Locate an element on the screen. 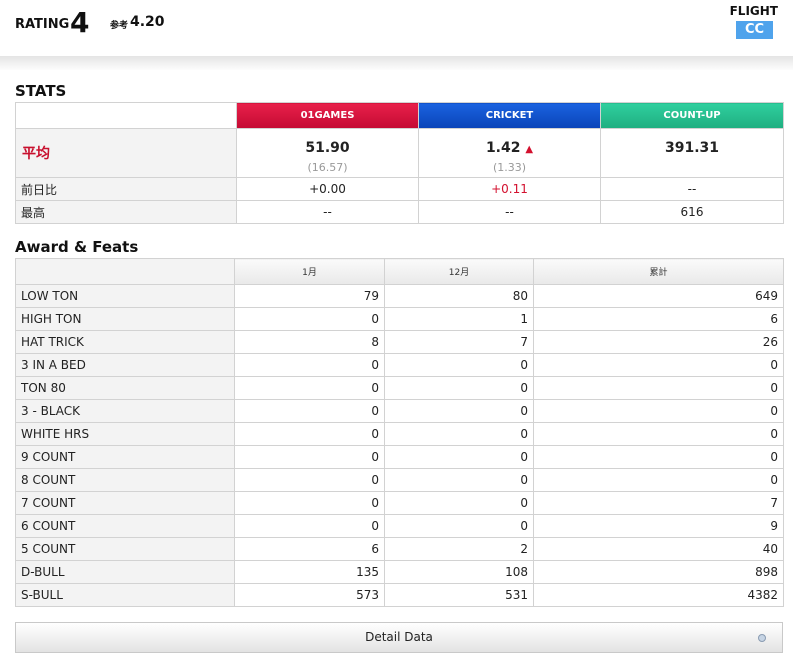  award-row-label: D-BULL is located at coordinates (125, 572).